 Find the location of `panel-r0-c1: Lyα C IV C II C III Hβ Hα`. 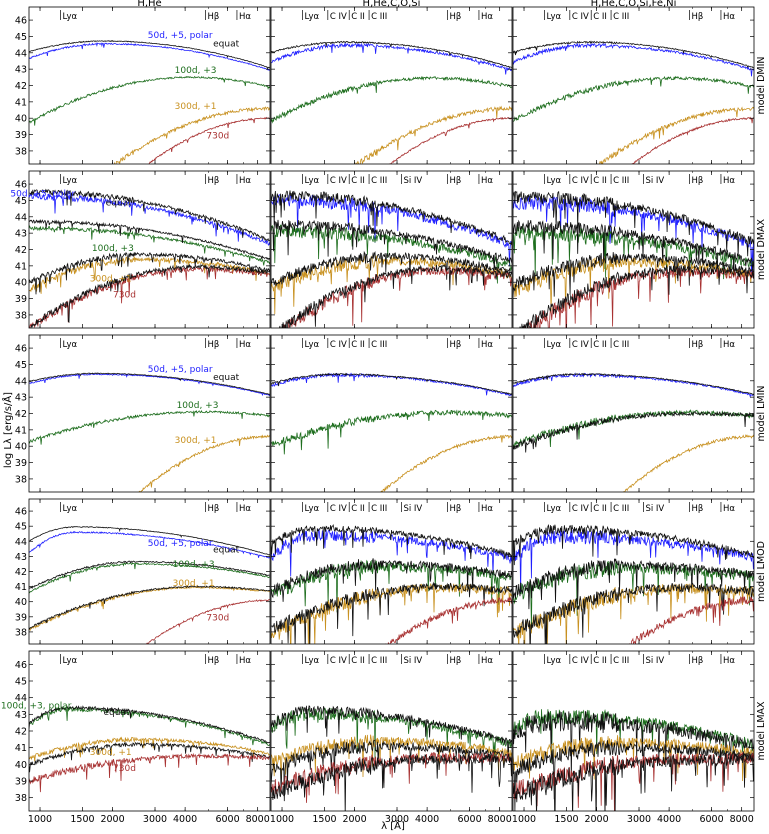

panel-r0-c1: Lyα C IV C II C III Hβ Hα is located at coordinates (391, 85).